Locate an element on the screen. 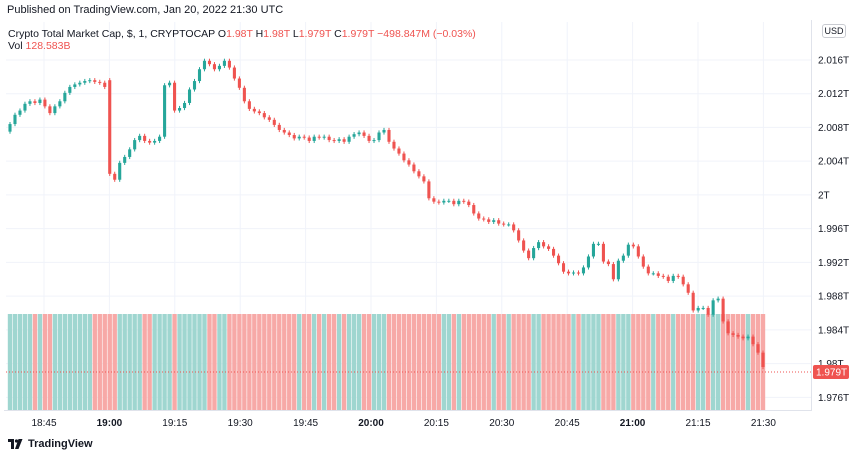  legend-low-key: L is located at coordinates (295, 34).